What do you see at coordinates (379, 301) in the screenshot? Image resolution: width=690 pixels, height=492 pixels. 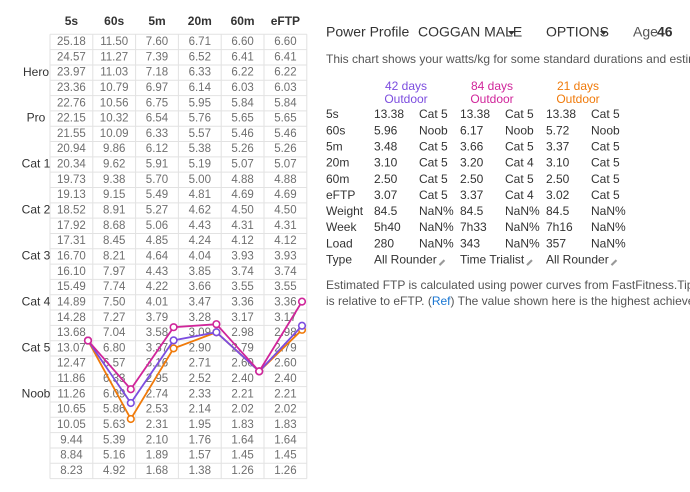 I see `note-text: is relative to eFTP. (` at bounding box center [379, 301].